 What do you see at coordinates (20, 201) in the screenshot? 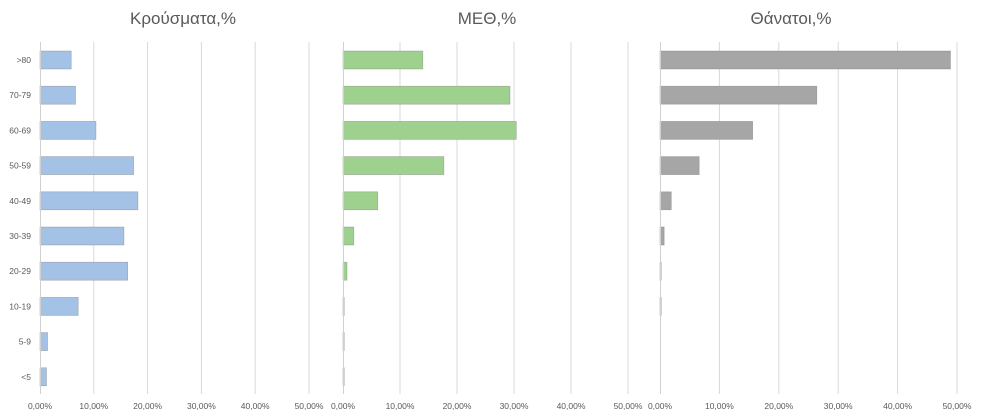
I see `category-label: 40-49` at bounding box center [20, 201].